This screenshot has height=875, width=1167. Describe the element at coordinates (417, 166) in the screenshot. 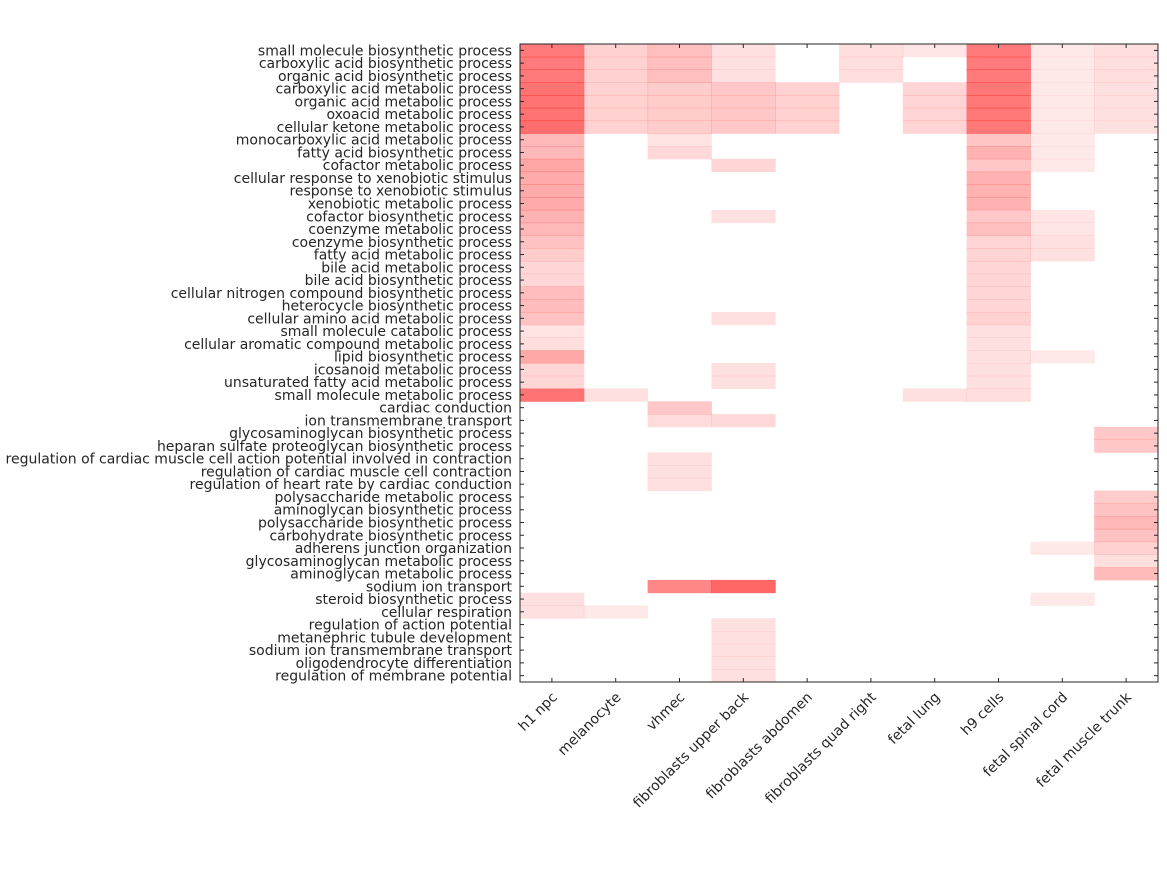

I see `row-label: cofactor metabolic process` at that location.